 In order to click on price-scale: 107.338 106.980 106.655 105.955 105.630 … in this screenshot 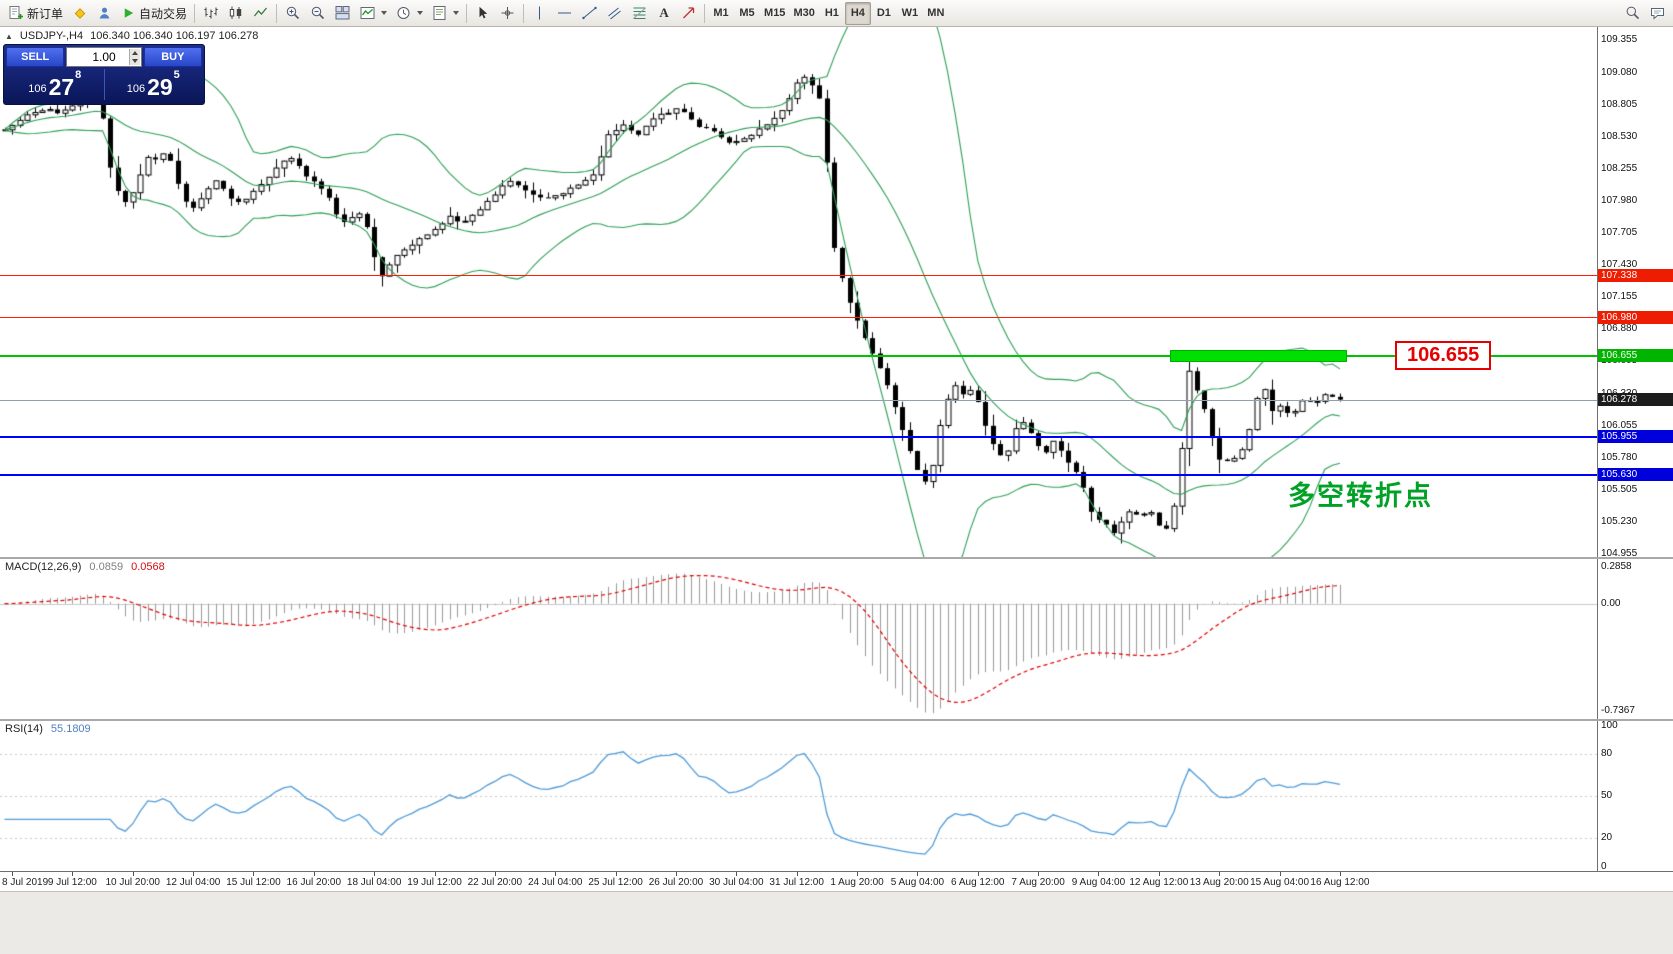, I will do `click(1635, 292)`.